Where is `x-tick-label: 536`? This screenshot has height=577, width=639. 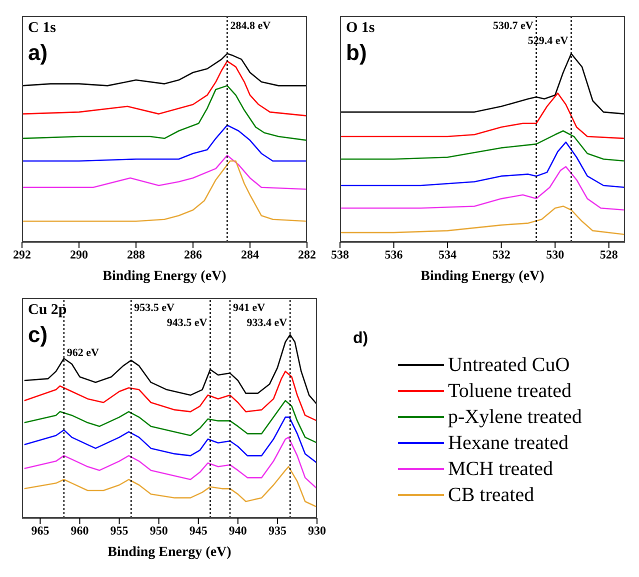
x-tick-label: 536 is located at coordinates (393, 255).